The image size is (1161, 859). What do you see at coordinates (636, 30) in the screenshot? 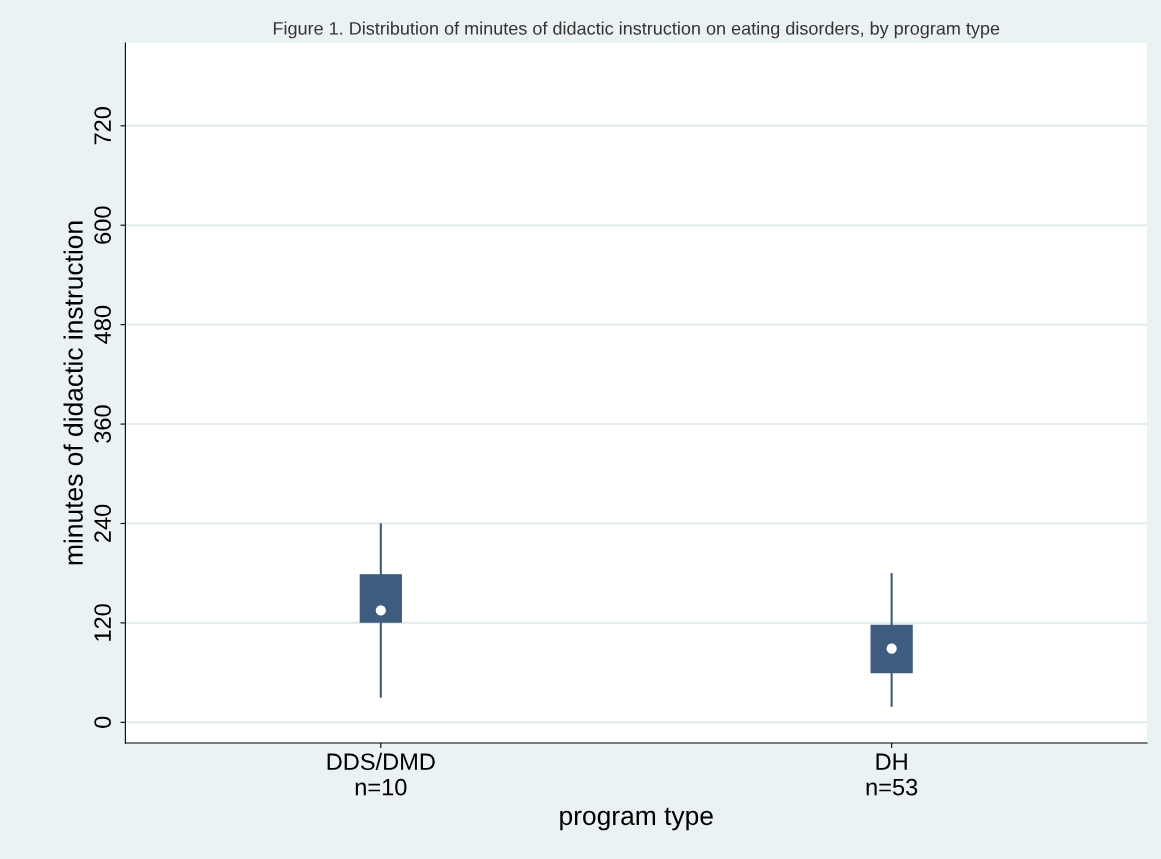
I see `chart-title: Figure 1. Distribution of minutes of didactic instruction on eating disorders, by program type` at bounding box center [636, 30].